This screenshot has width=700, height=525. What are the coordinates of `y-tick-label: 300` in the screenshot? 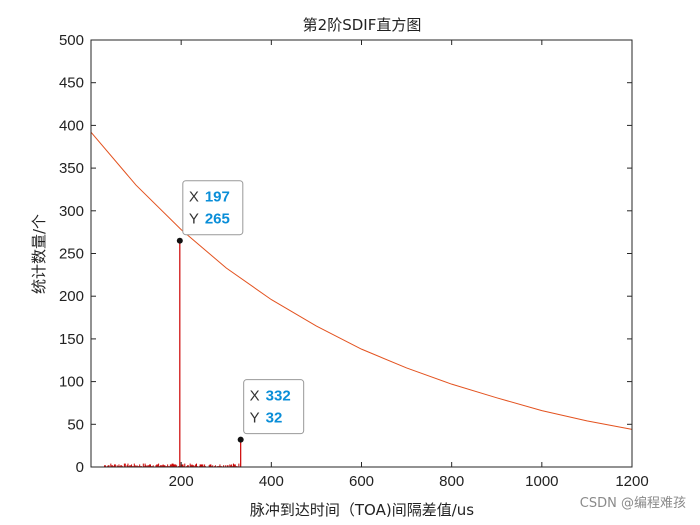 It's located at (71, 211).